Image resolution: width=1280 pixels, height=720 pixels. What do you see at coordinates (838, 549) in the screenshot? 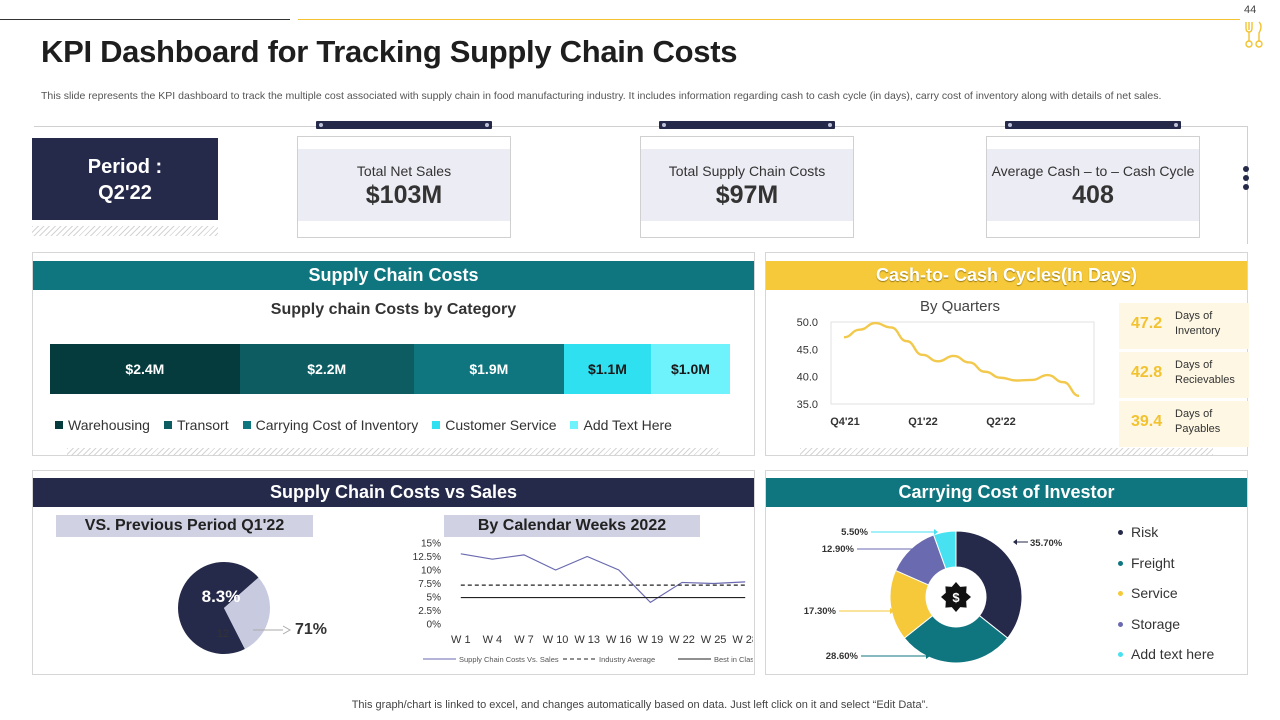
I see `donut-value-label: 12.90%` at bounding box center [838, 549].